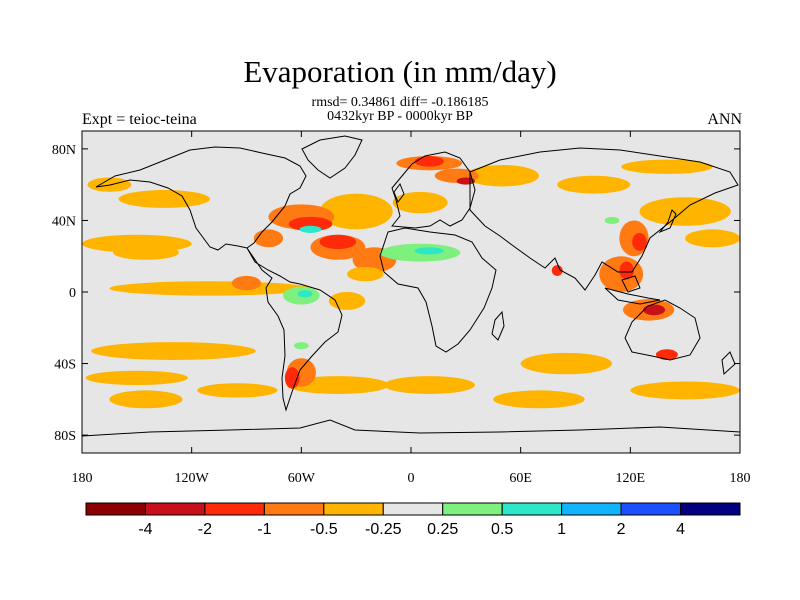 The width and height of the screenshot is (800, 600). What do you see at coordinates (400, 71) in the screenshot?
I see `map-title: Evaporation (in mm/day)` at bounding box center [400, 71].